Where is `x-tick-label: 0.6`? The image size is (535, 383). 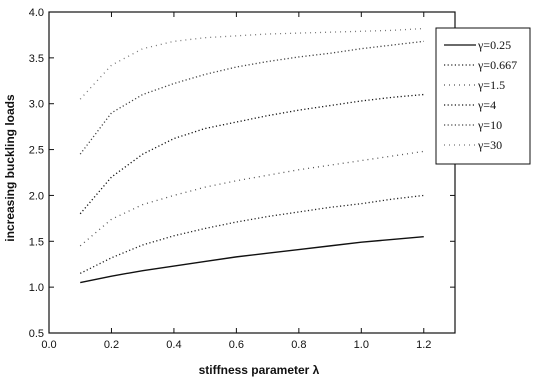 x-tick-label: 0.6 is located at coordinates (236, 345).